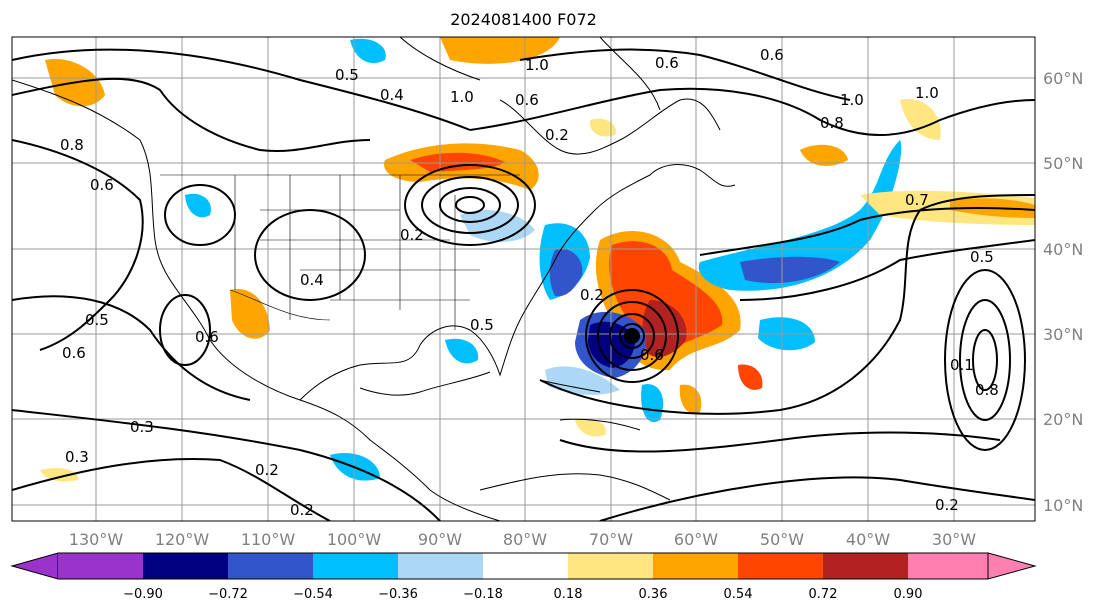  What do you see at coordinates (696, 539) in the screenshot?
I see `lon-label: 60°W` at bounding box center [696, 539].